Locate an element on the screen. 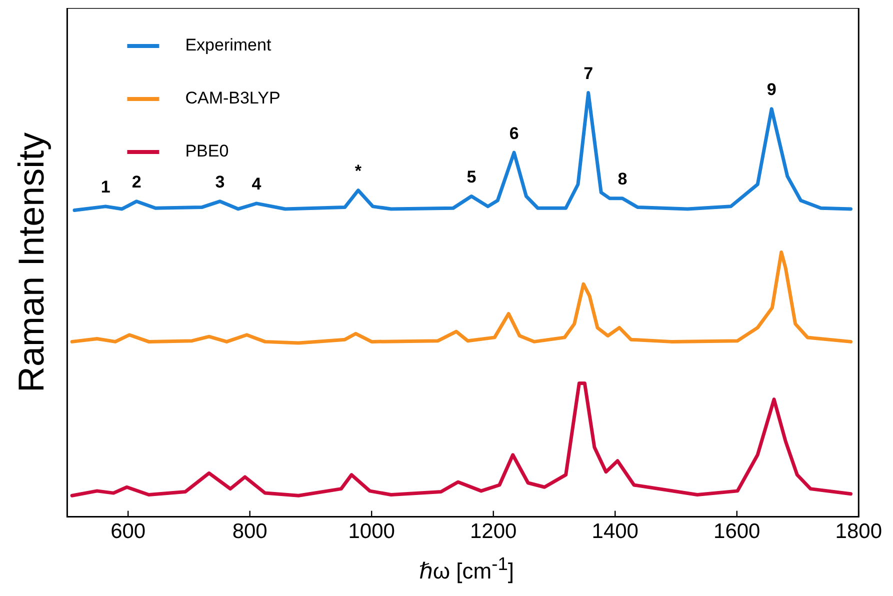 The width and height of the screenshot is (893, 596). x-tick-label: 1000 is located at coordinates (371, 532).